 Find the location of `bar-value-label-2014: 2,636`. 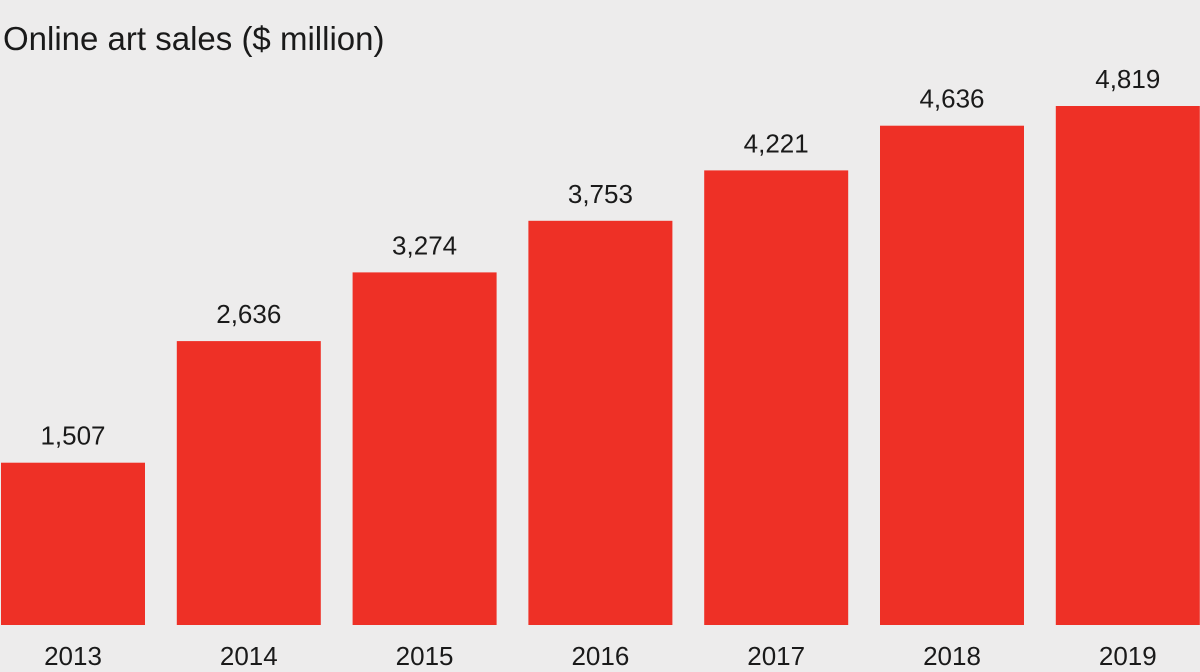

bar-value-label-2014: 2,636 is located at coordinates (248, 314).